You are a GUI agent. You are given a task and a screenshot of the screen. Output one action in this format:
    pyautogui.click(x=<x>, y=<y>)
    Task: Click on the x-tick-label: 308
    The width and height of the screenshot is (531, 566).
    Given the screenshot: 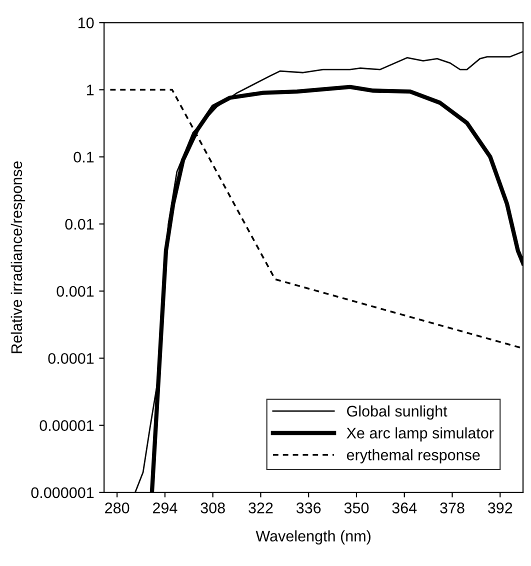 What is the action you would take?
    pyautogui.click(x=212, y=508)
    